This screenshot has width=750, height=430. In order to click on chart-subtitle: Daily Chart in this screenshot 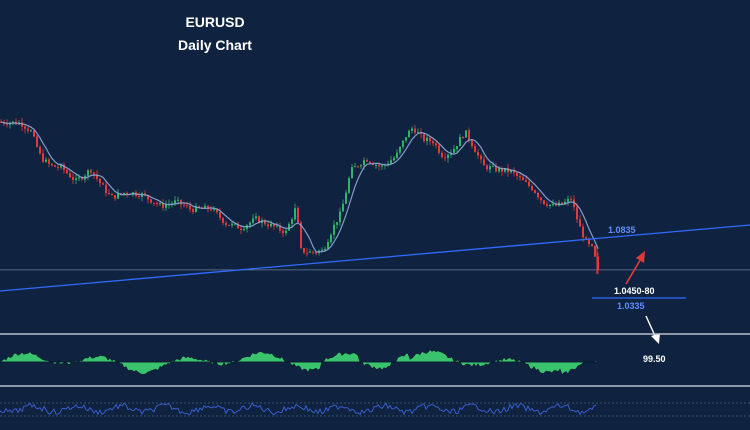, I will do `click(215, 45)`.